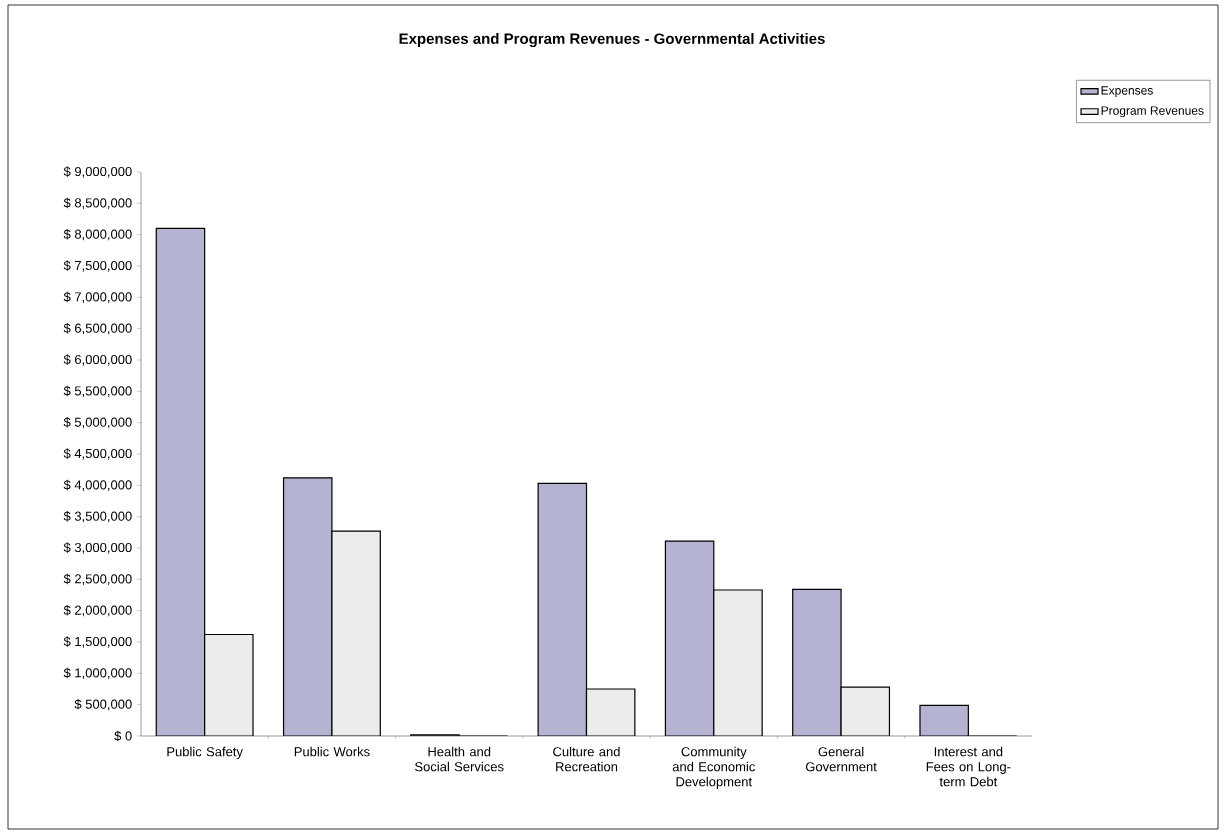 Image resolution: width=1225 pixels, height=833 pixels. What do you see at coordinates (459, 759) in the screenshot?
I see `x-tick-label: Health and Social Services` at bounding box center [459, 759].